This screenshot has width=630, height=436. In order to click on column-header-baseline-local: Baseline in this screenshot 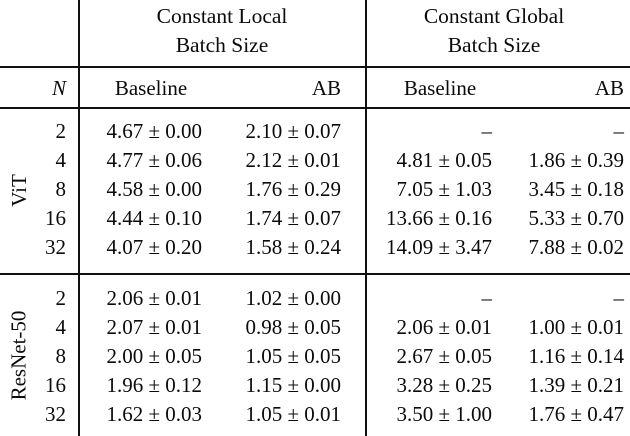, I will do `click(151, 88)`.